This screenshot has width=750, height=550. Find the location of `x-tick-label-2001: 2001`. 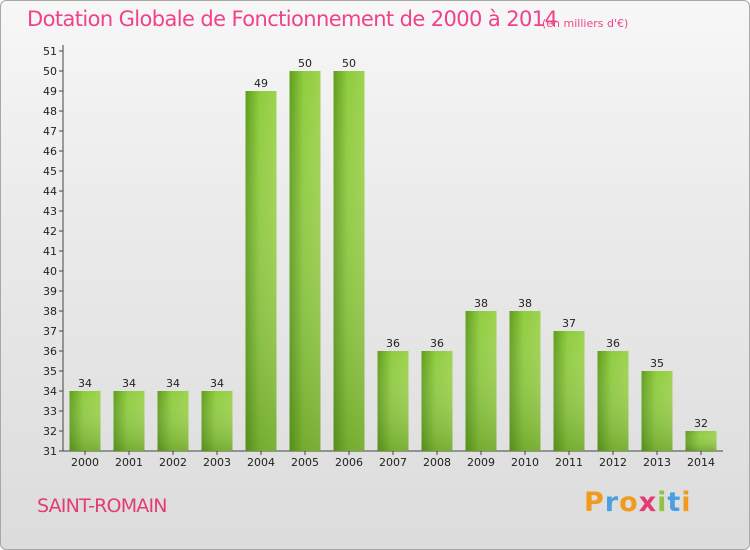

x-tick-label-2001: 2001 is located at coordinates (129, 462).